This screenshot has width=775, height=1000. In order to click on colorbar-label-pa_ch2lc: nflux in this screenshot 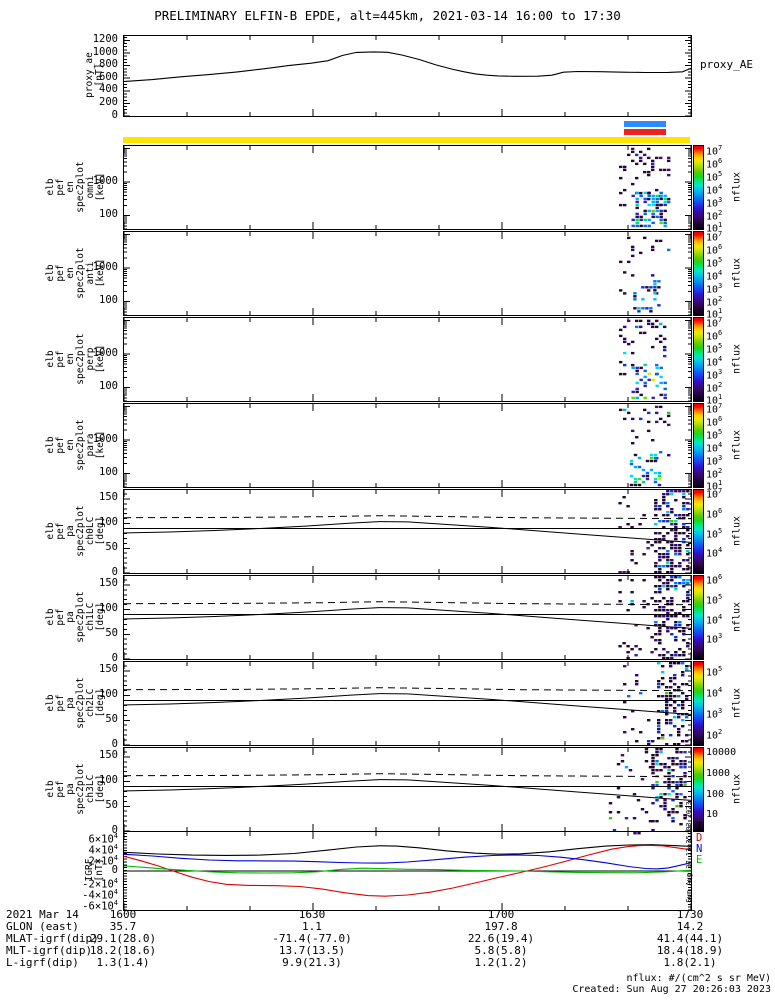, I will do `click(737, 702)`.